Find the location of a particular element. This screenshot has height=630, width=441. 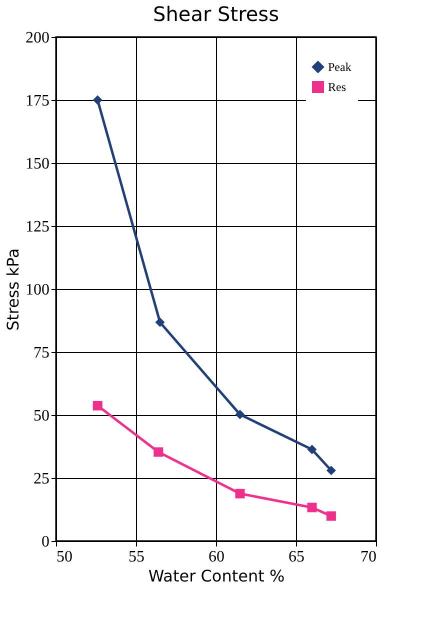

y-tick-label: 175 is located at coordinates (38, 101).